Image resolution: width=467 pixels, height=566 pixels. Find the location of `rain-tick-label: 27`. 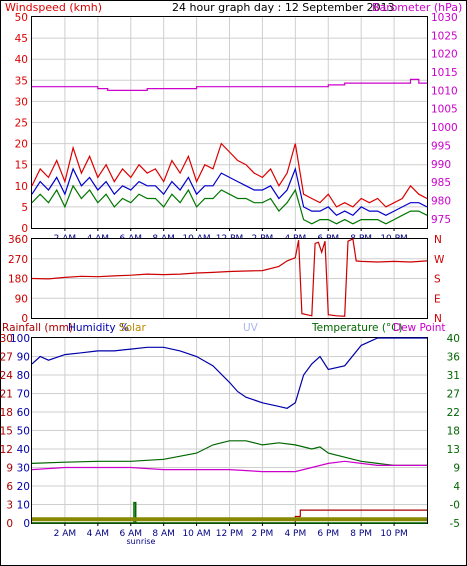

rain-tick-label: 27 is located at coordinates (6, 358).